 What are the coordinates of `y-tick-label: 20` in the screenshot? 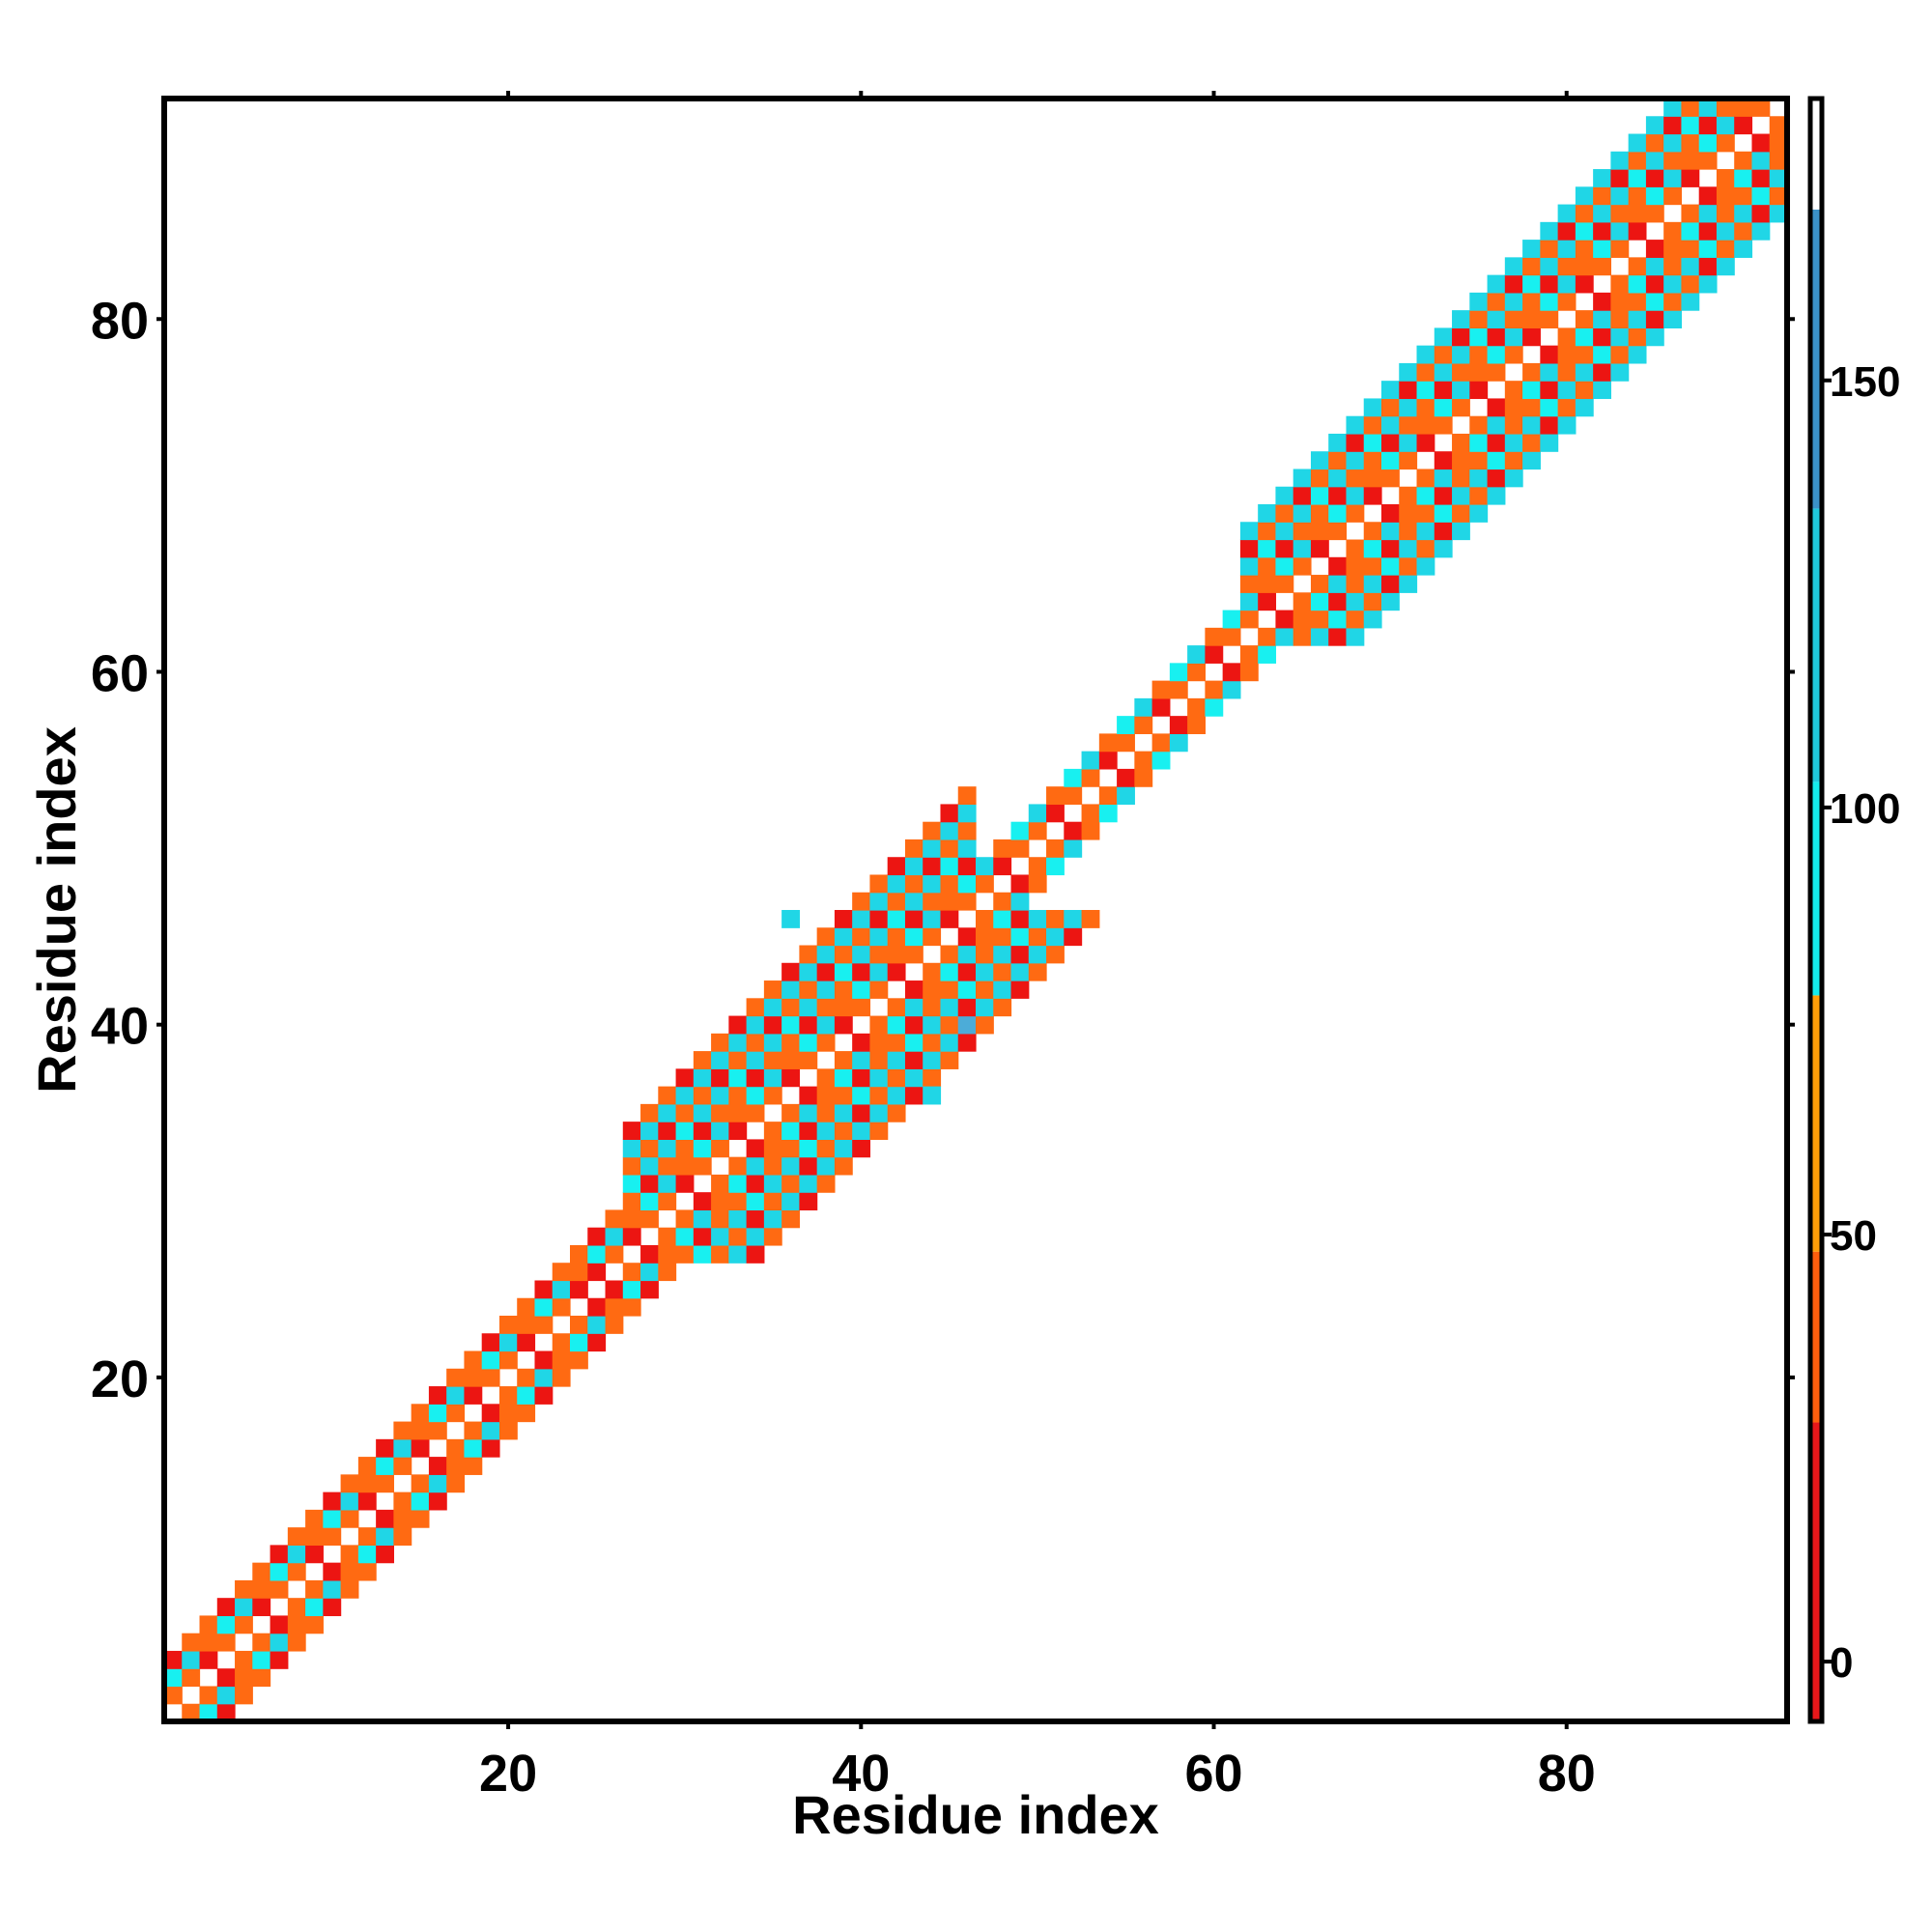 It's located at (120, 1379).